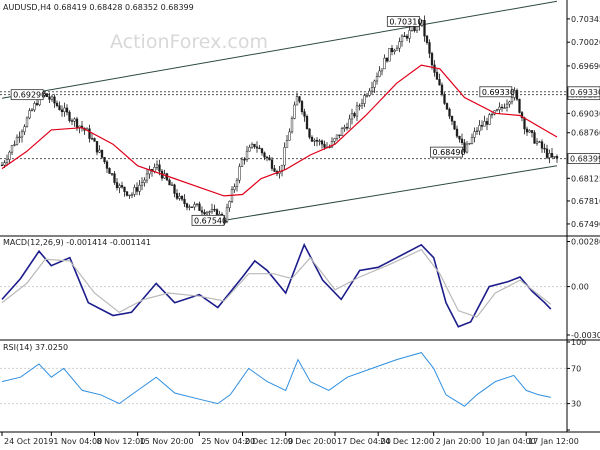 This screenshot has width=600, height=450. What do you see at coordinates (77, 242) in the screenshot?
I see `macd-header: MACD(12,26,9) -0.001414 -0.001141` at bounding box center [77, 242].